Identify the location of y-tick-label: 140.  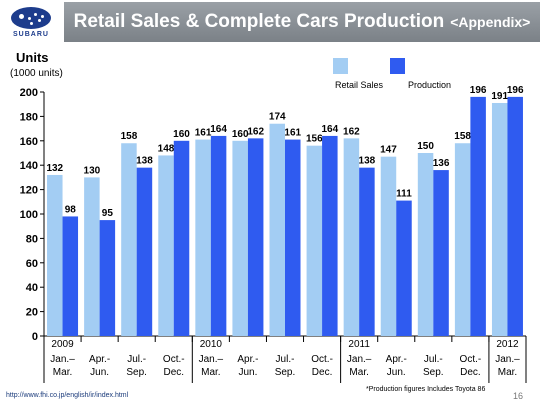
(29, 166).